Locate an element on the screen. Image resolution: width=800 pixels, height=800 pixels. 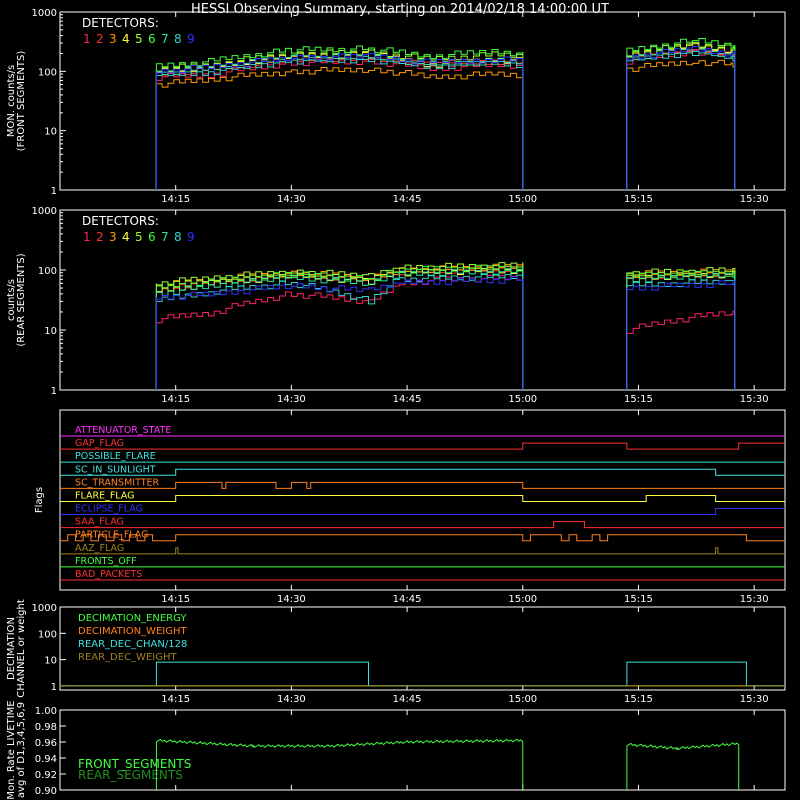
front-xtick-label: 15:30 is located at coordinates (754, 199).